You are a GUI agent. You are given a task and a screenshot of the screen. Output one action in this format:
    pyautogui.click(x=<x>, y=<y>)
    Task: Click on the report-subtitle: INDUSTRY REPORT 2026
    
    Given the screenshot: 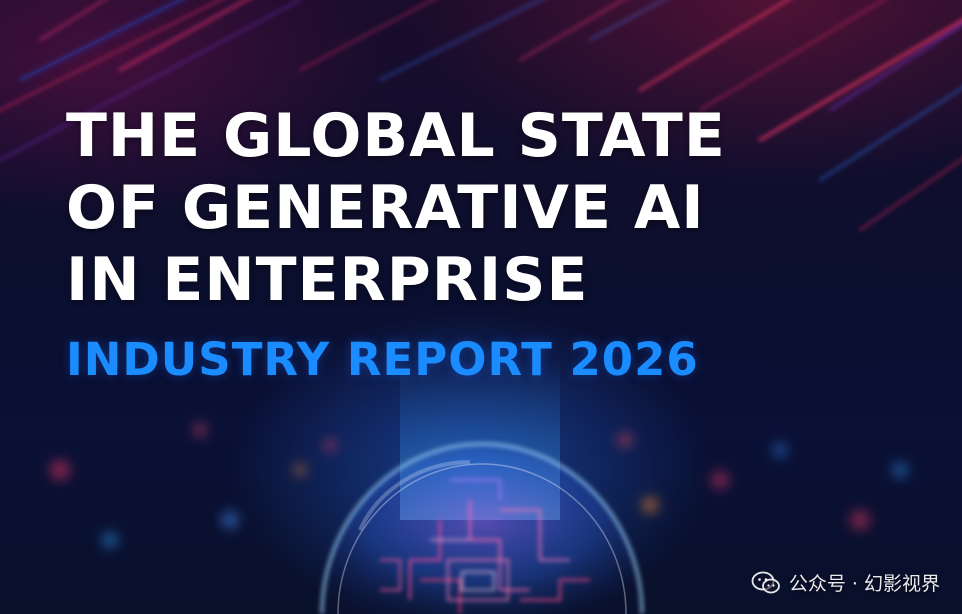 What is the action you would take?
    pyautogui.click(x=382, y=359)
    